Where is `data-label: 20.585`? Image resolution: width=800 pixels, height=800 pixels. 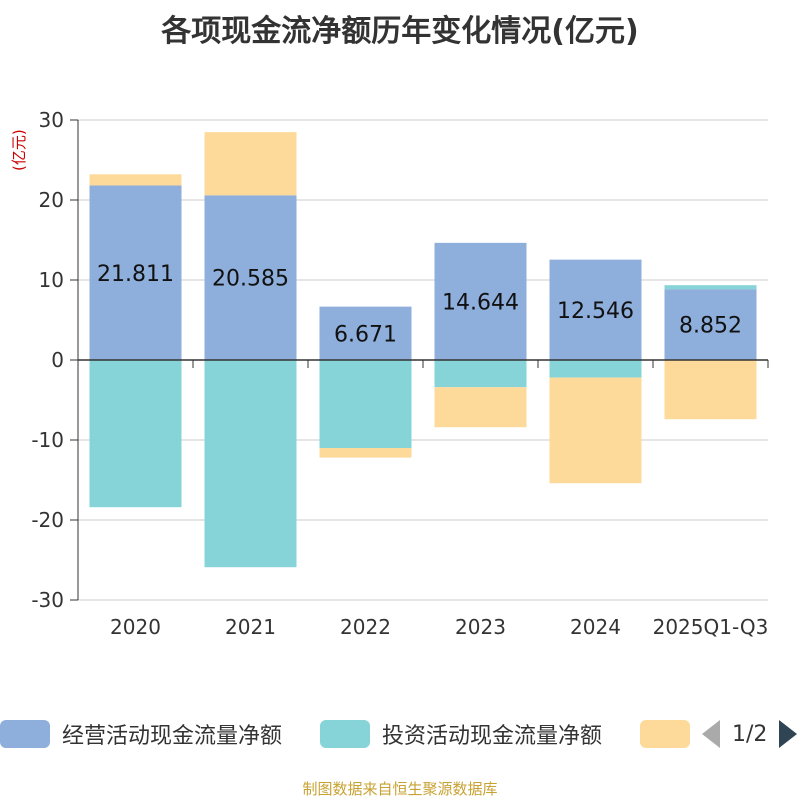 data-label: 20.585 is located at coordinates (250, 279).